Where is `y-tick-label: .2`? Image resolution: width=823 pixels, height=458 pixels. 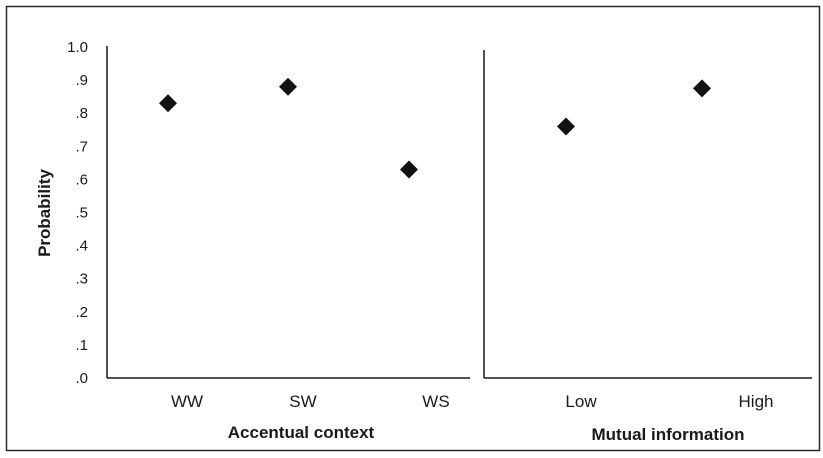
y-tick-label: .2 is located at coordinates (81, 312).